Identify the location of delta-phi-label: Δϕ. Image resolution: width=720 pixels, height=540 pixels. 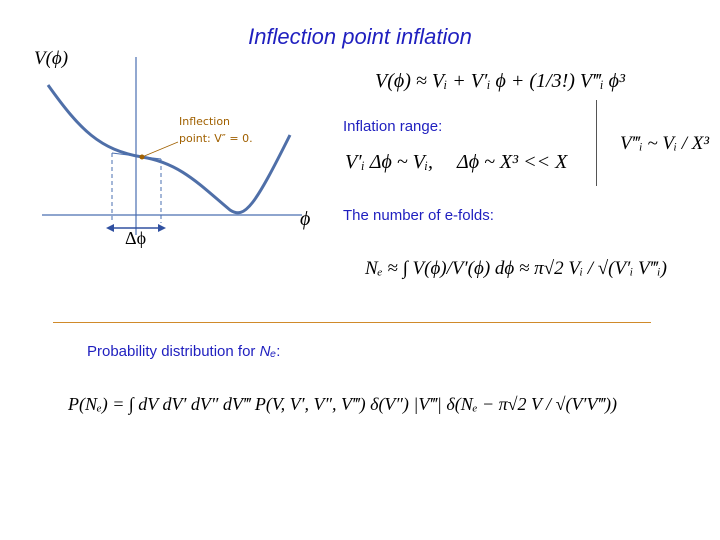
(136, 238).